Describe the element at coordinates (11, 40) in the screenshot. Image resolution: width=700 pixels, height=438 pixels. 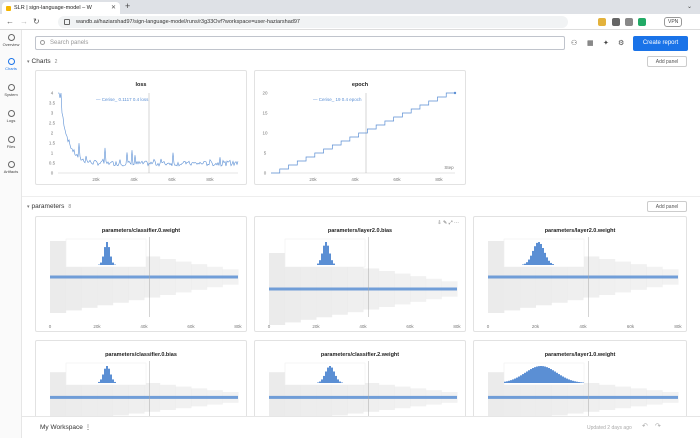
I see `sidebar-item-overview: Overview` at that location.